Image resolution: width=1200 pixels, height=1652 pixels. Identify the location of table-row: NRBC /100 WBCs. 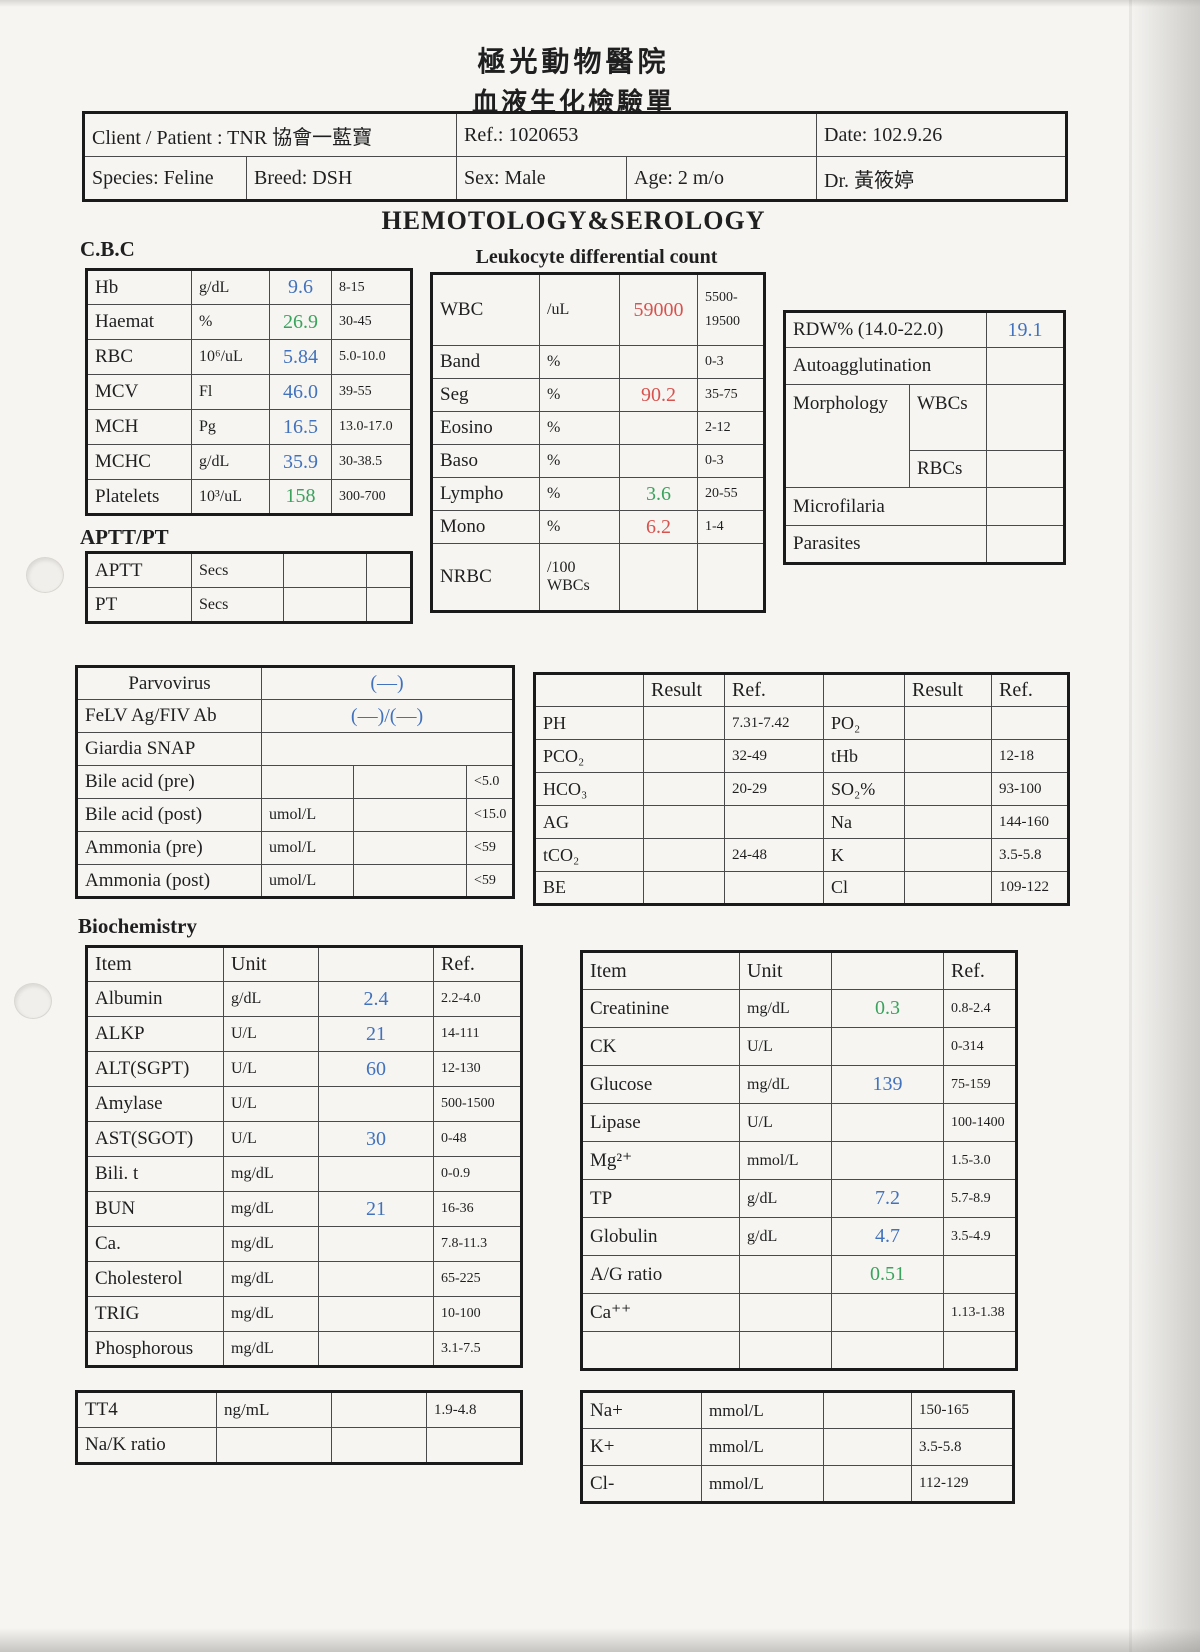
(598, 577).